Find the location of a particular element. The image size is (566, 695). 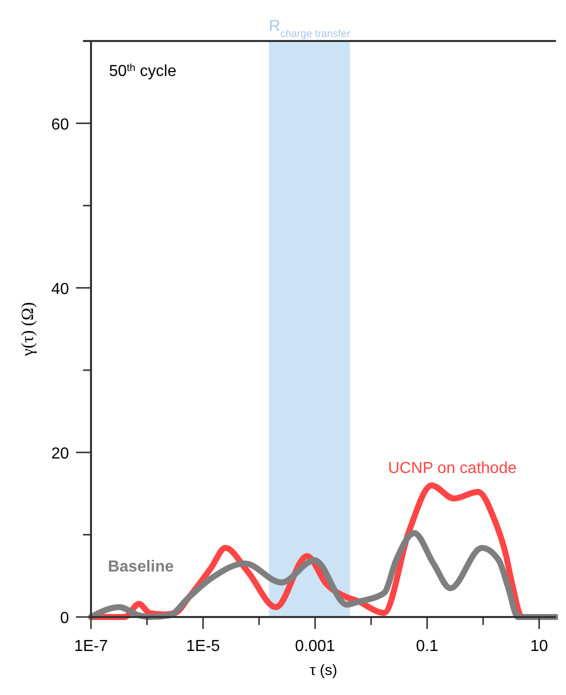

x-tick-label: 1E-5 is located at coordinates (203, 646).